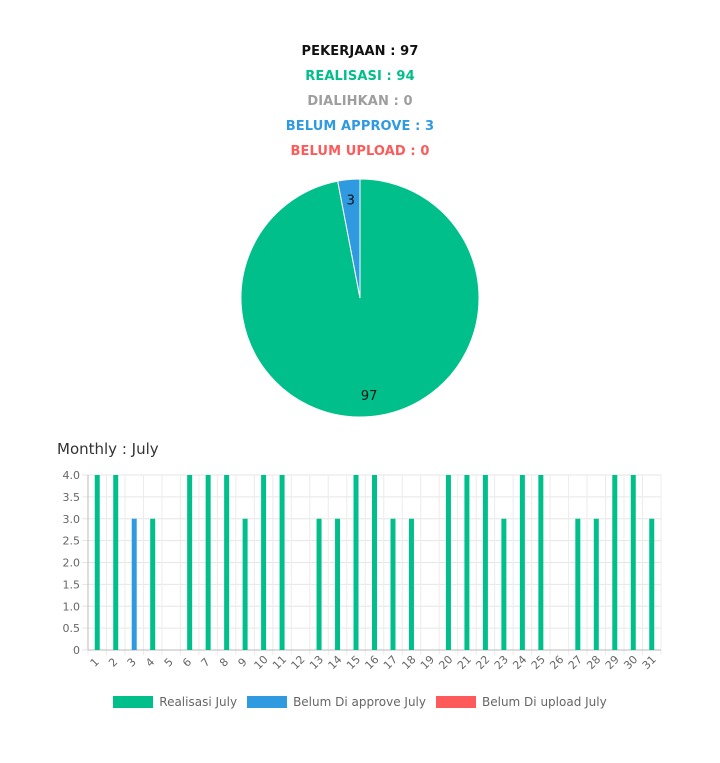 Image resolution: width=720 pixels, height=763 pixels. What do you see at coordinates (371, 662) in the screenshot?
I see `x-tick-label: 16` at bounding box center [371, 662].